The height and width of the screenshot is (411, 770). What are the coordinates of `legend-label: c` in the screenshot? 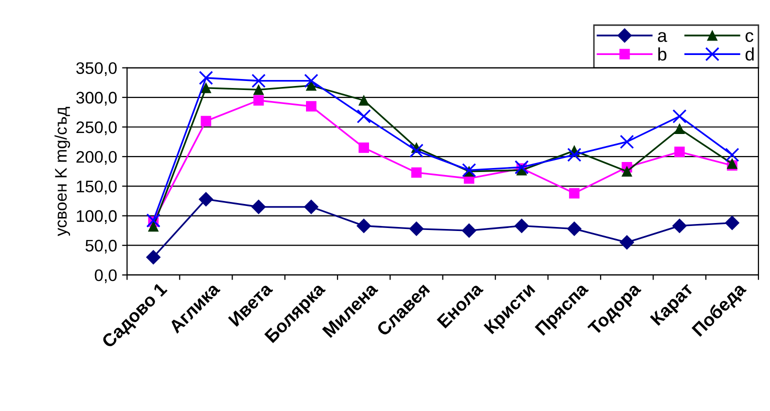 It's located at (750, 37).